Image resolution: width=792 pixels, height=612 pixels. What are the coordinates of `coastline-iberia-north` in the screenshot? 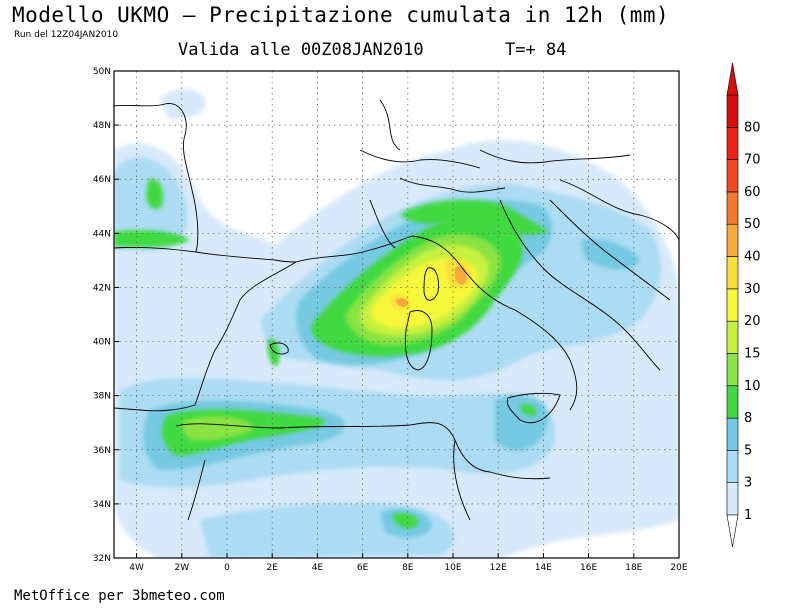 It's located at (155, 250).